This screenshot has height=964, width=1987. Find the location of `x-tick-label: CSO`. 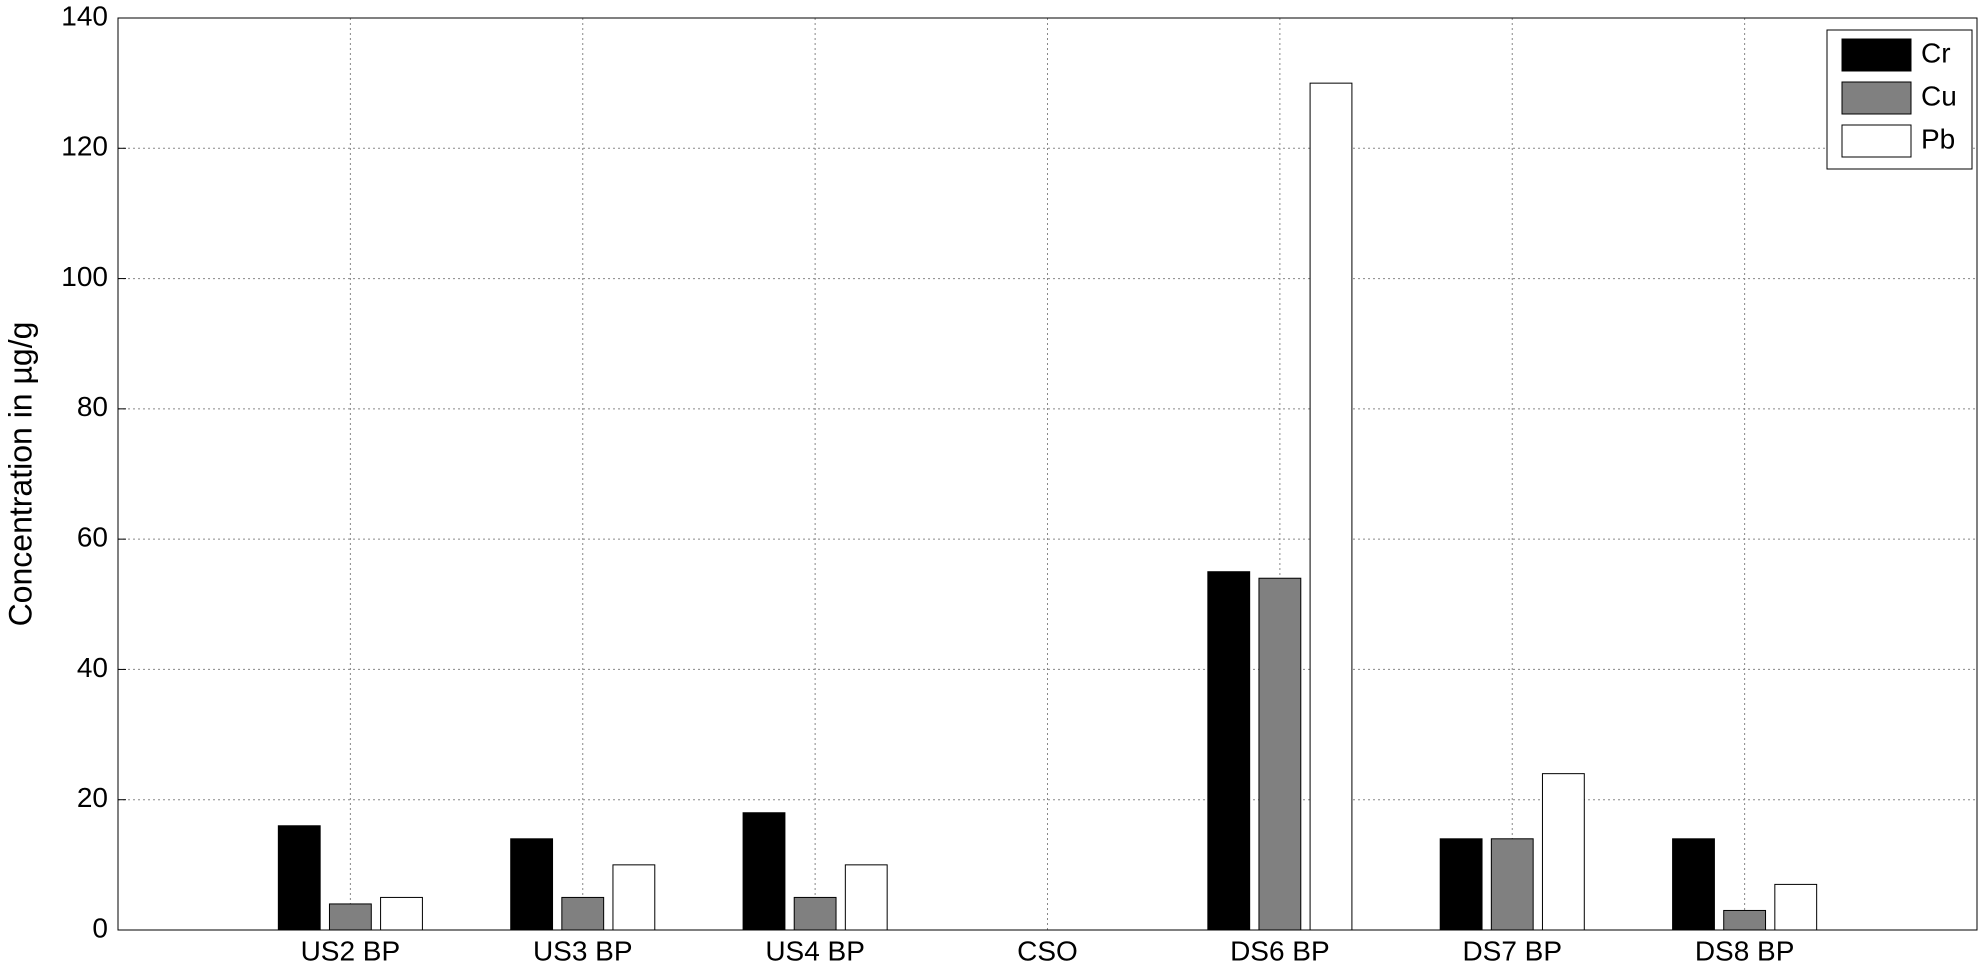

x-tick-label: CSO is located at coordinates (1047, 949).